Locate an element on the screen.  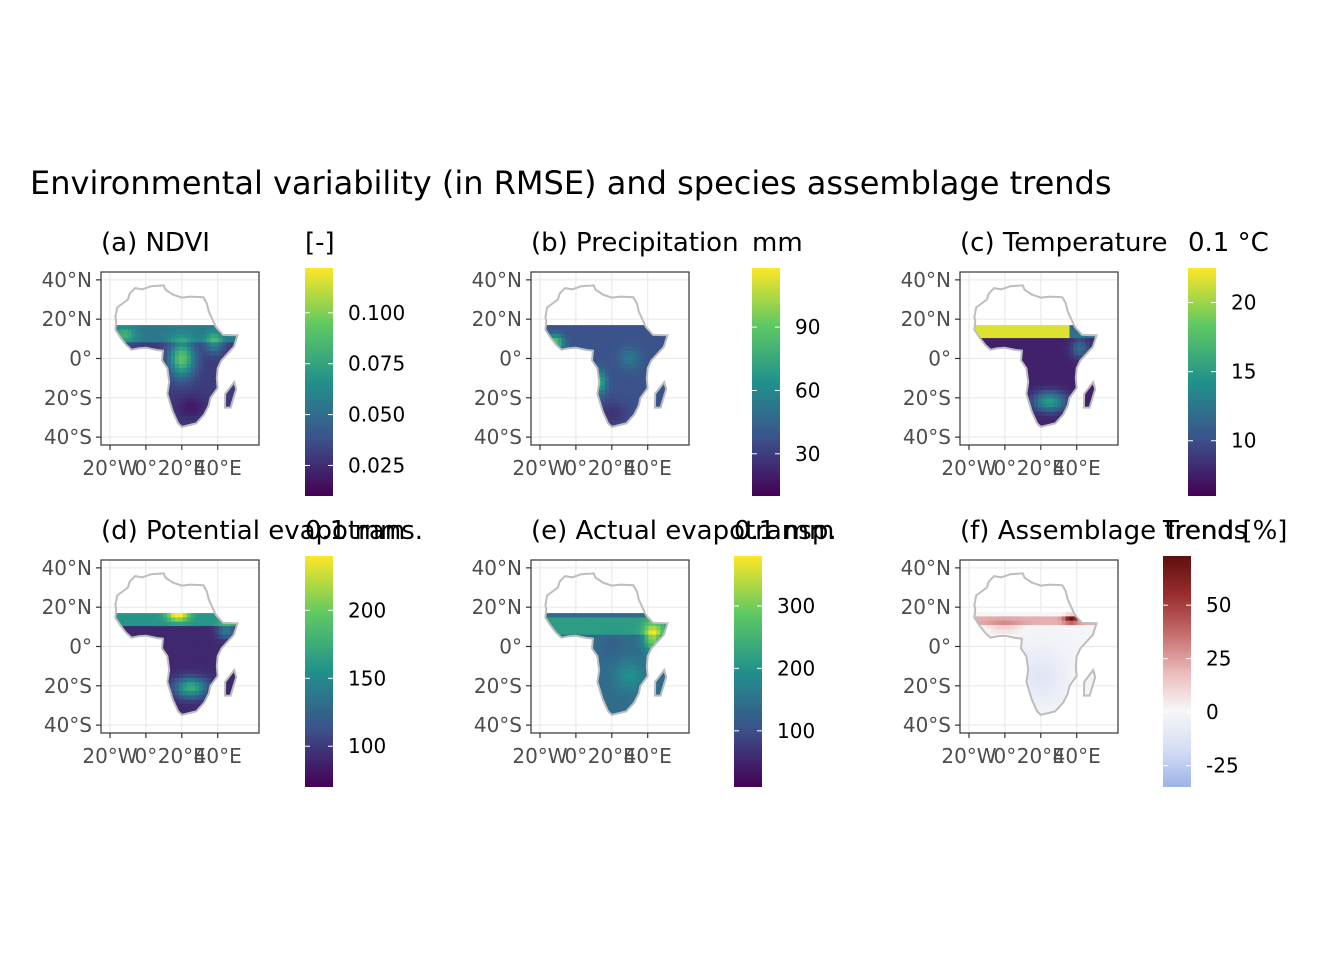
legend-tick-label: 0.100 is located at coordinates (376, 313).